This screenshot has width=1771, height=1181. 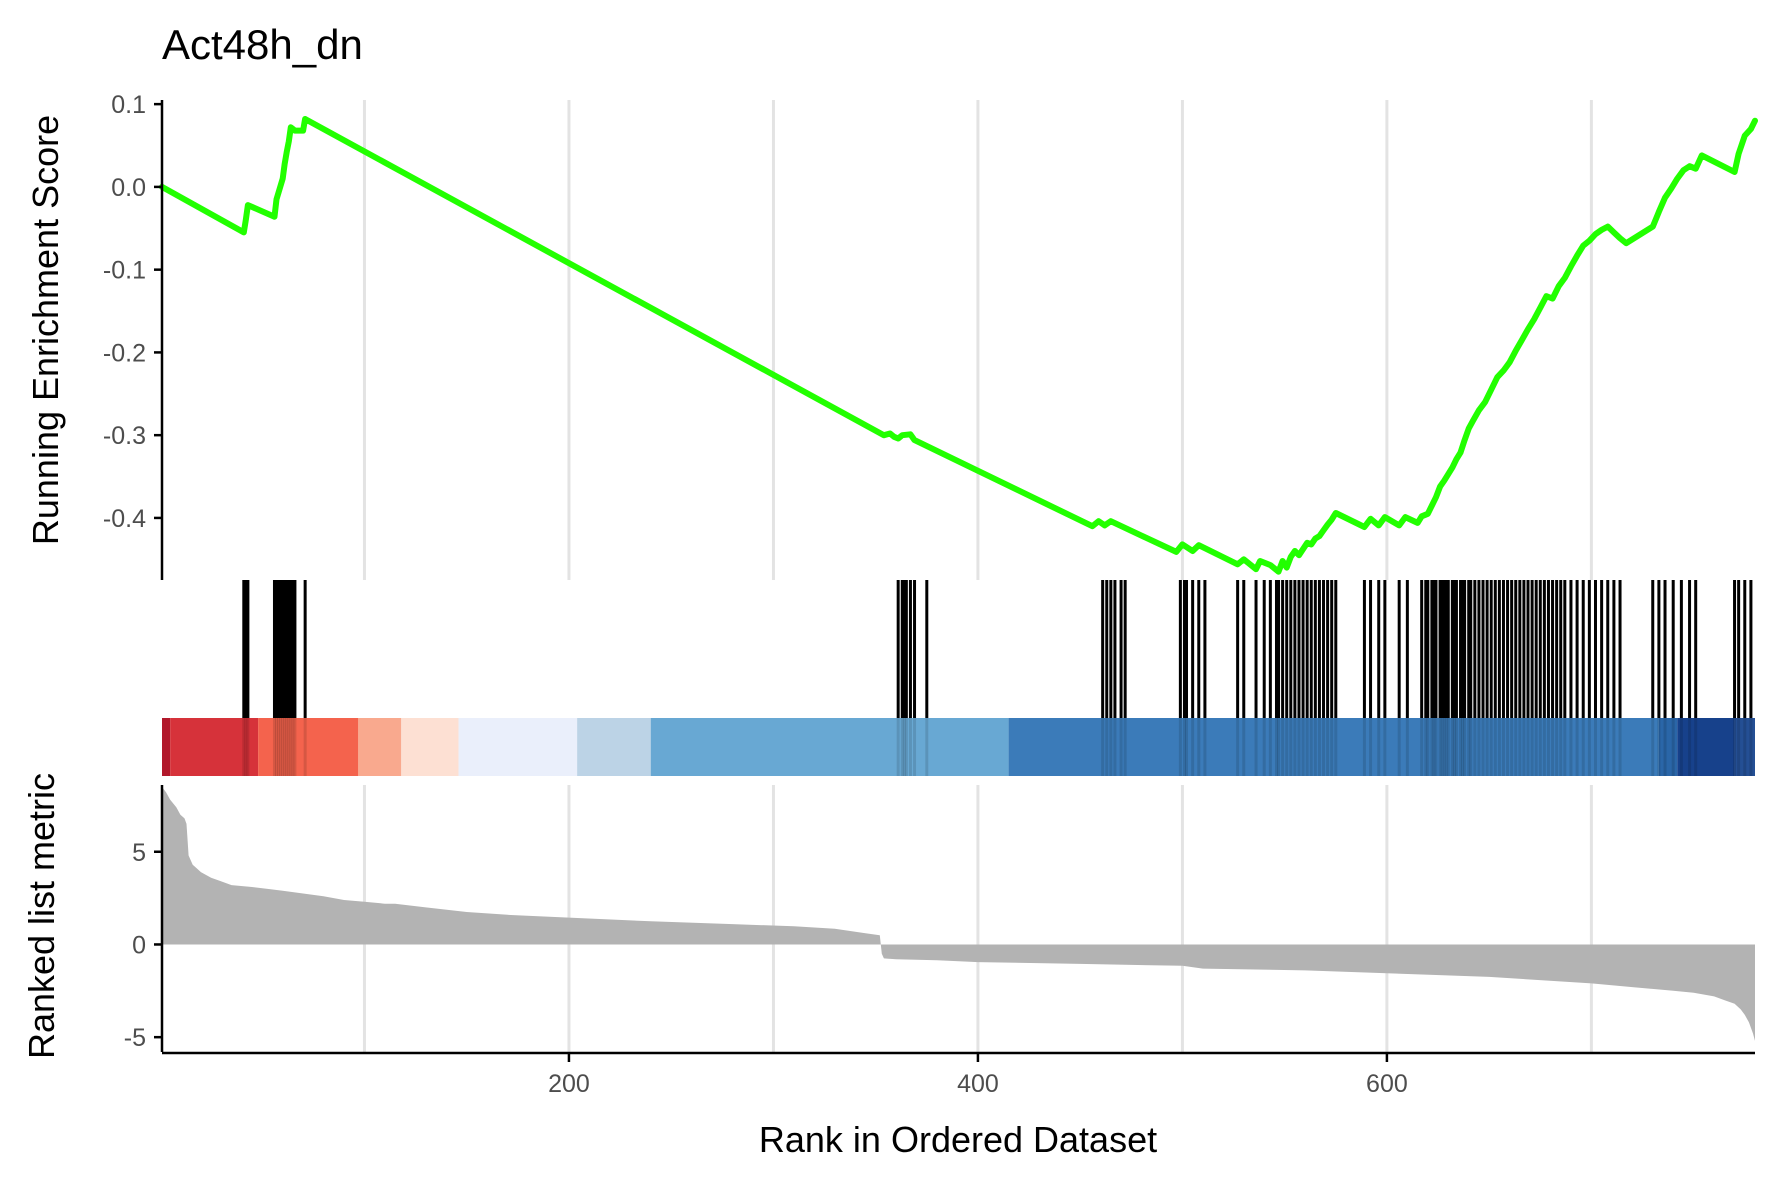 What do you see at coordinates (135, 1038) in the screenshot?
I see `metric-y-tick-label: -5` at bounding box center [135, 1038].